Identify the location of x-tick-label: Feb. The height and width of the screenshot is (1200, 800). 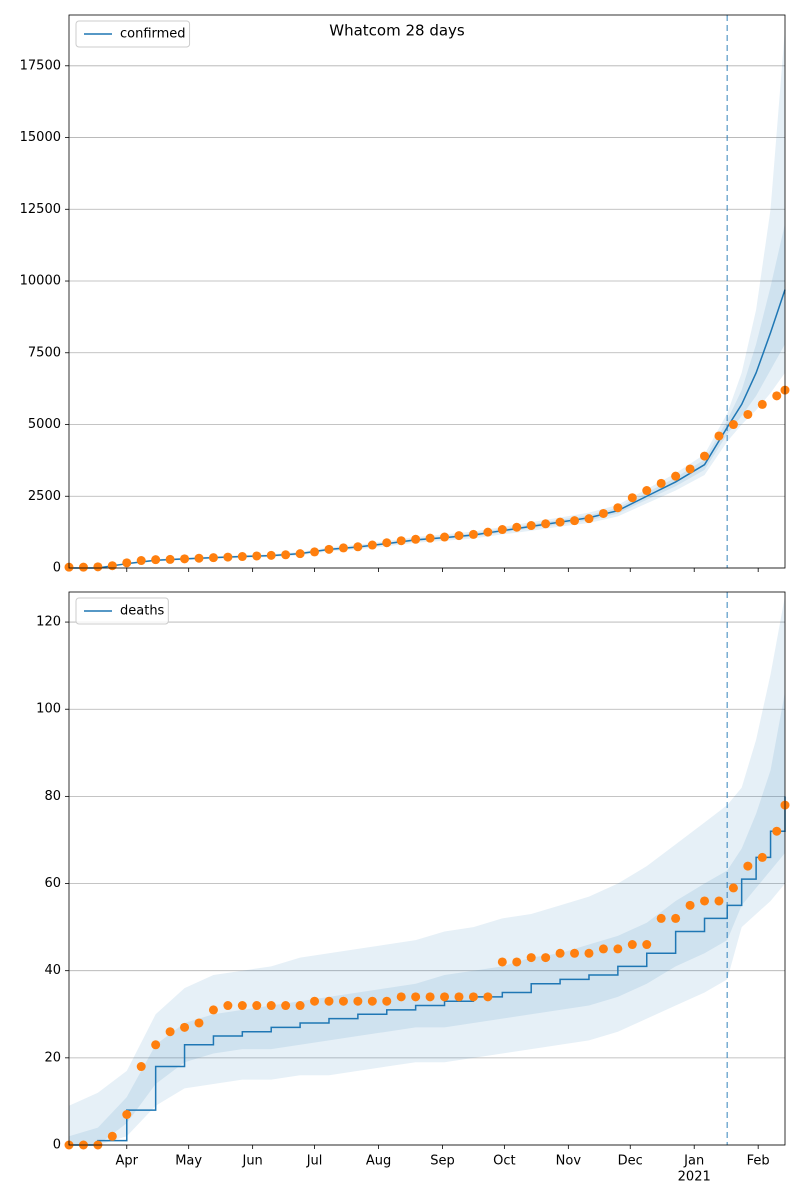
(758, 1161).